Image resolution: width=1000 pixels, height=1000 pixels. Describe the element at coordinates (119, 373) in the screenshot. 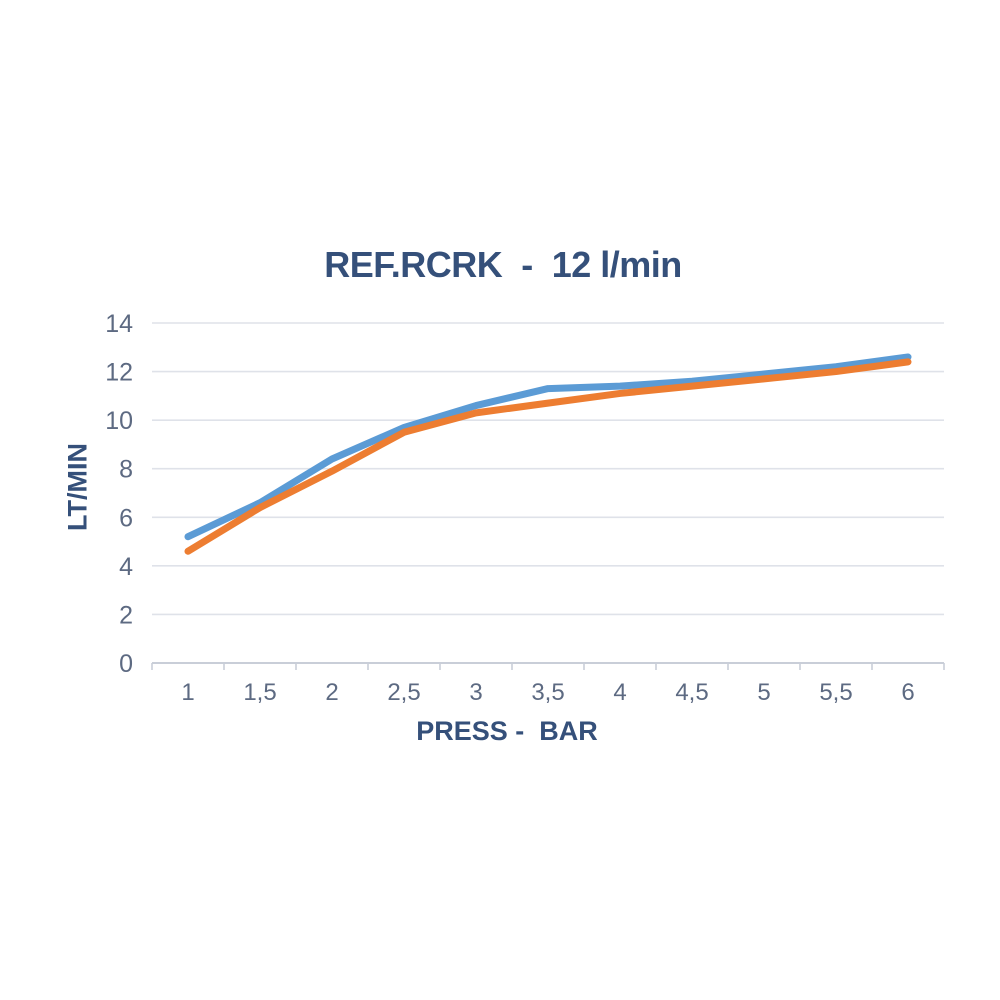

I see `y-tick-label: 12` at that location.